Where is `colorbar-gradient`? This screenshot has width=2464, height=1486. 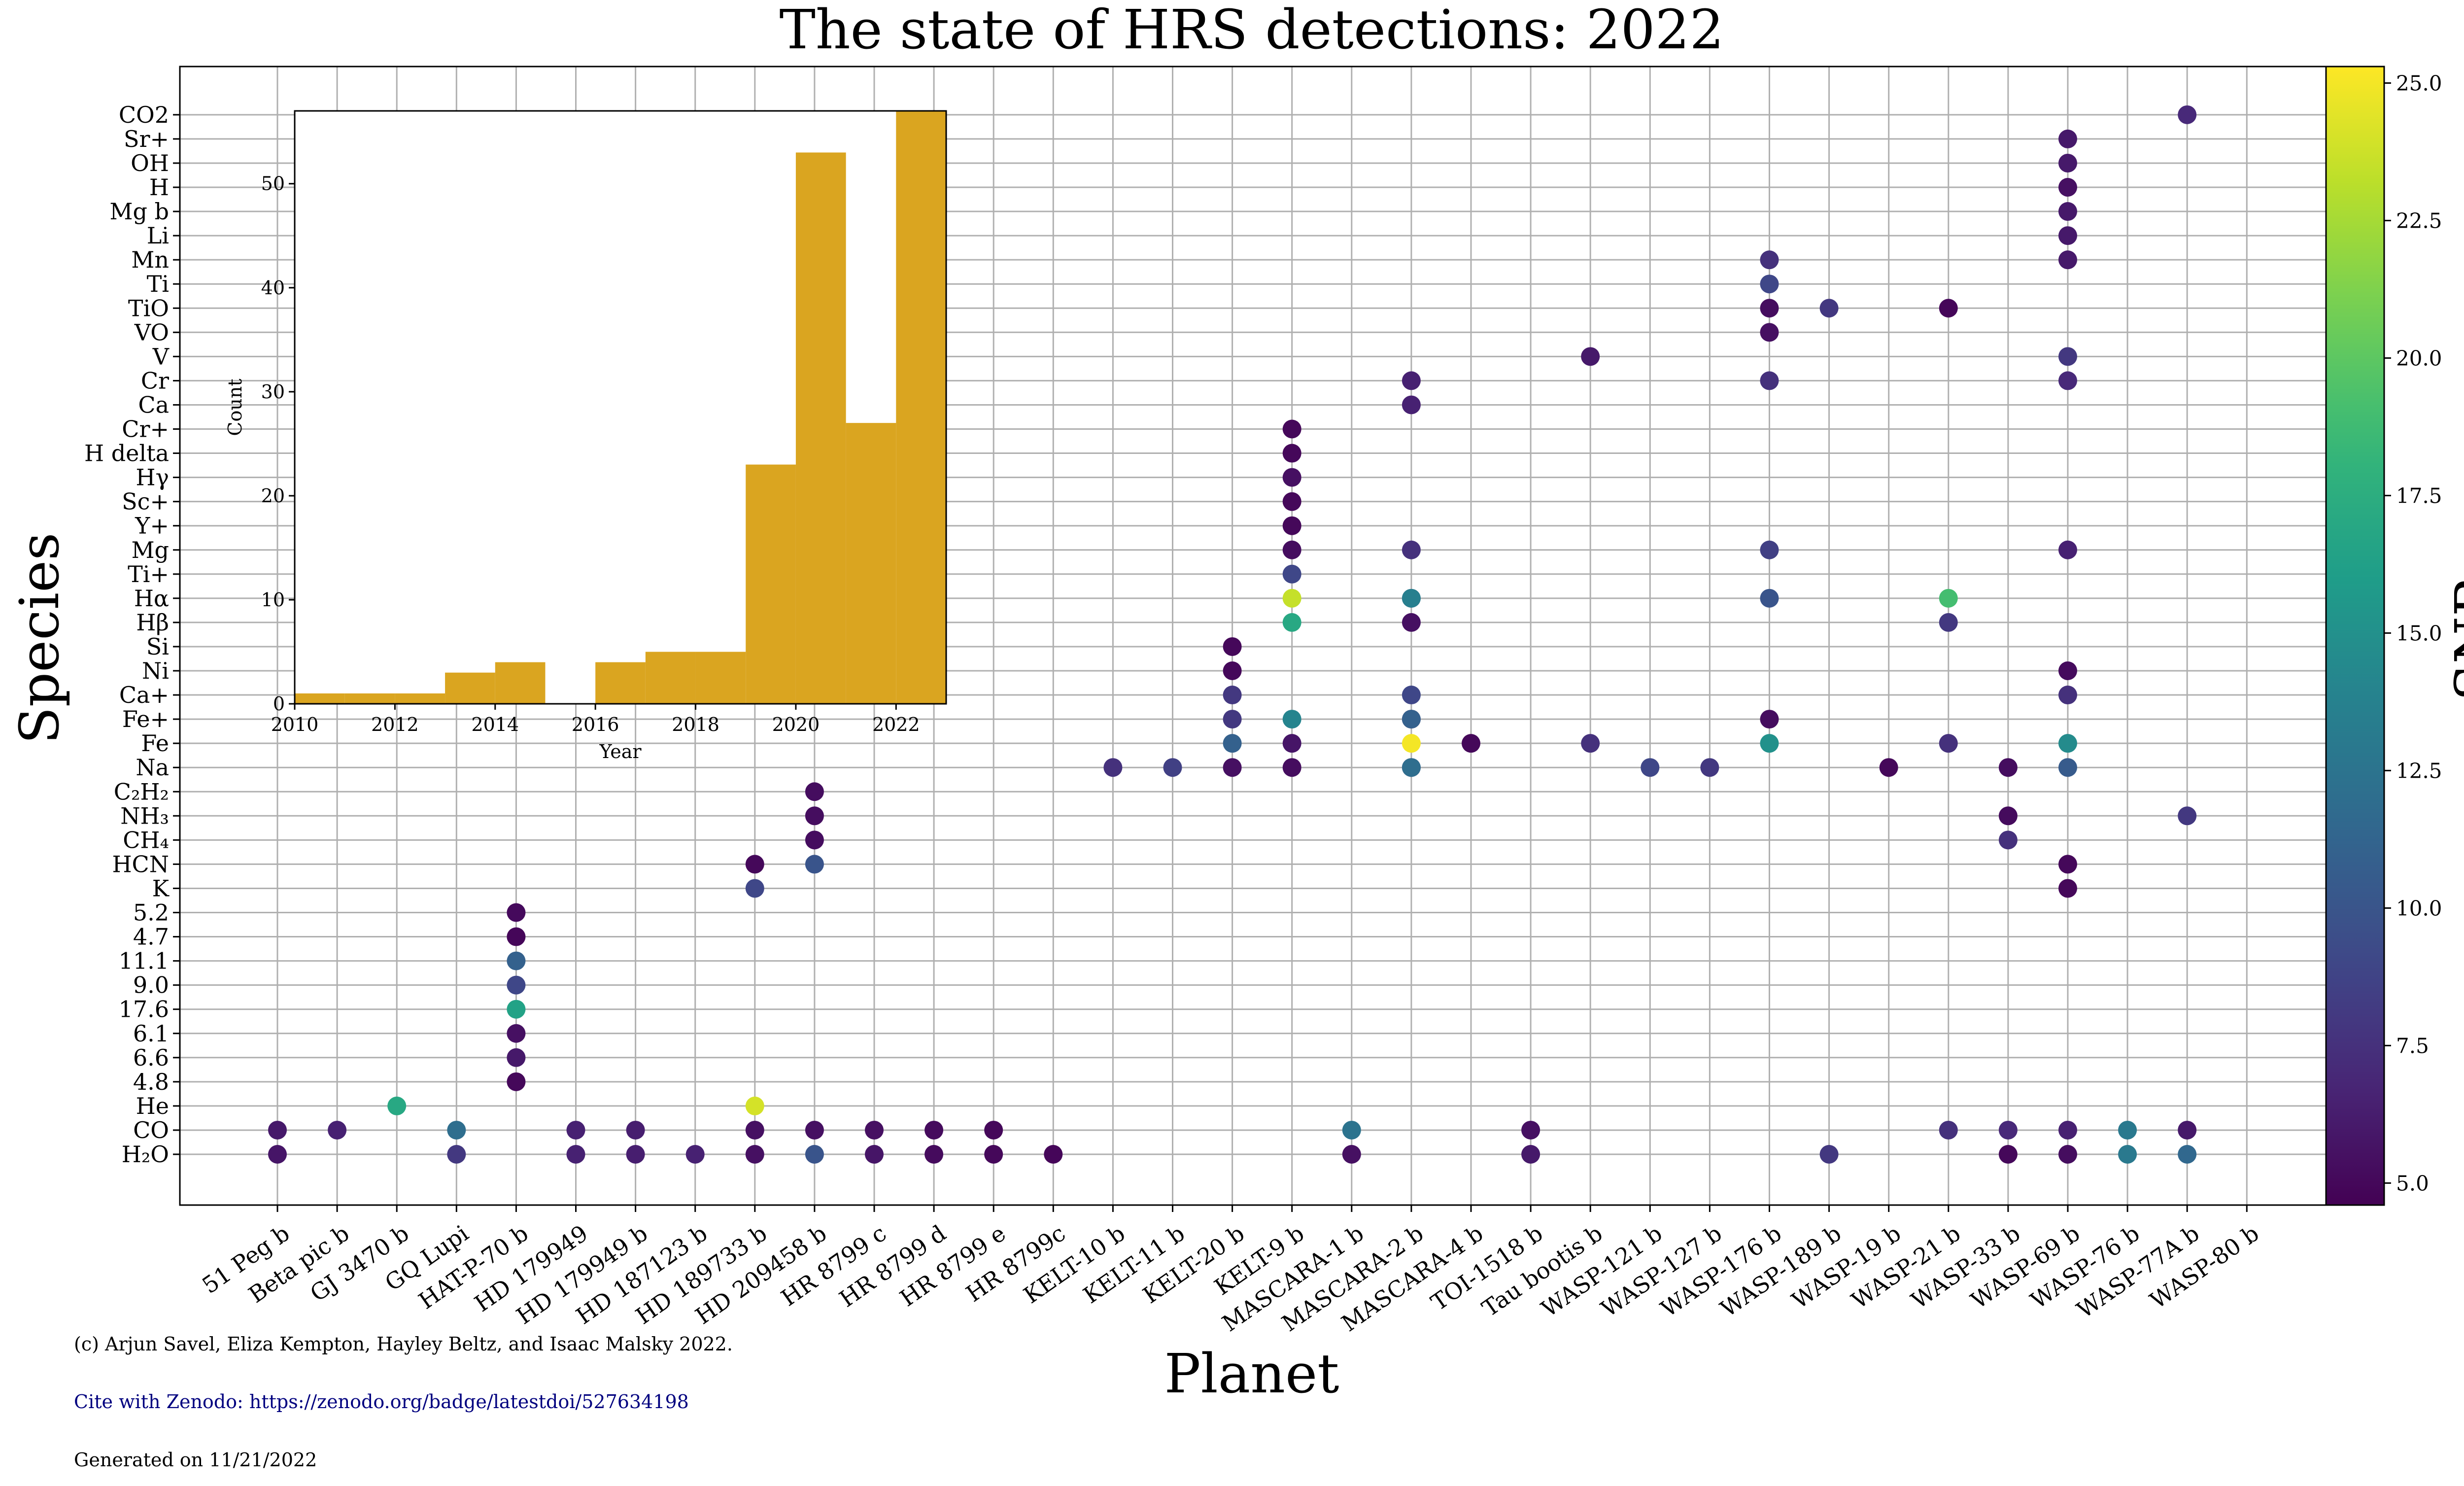 colorbar-gradient is located at coordinates (2355, 636).